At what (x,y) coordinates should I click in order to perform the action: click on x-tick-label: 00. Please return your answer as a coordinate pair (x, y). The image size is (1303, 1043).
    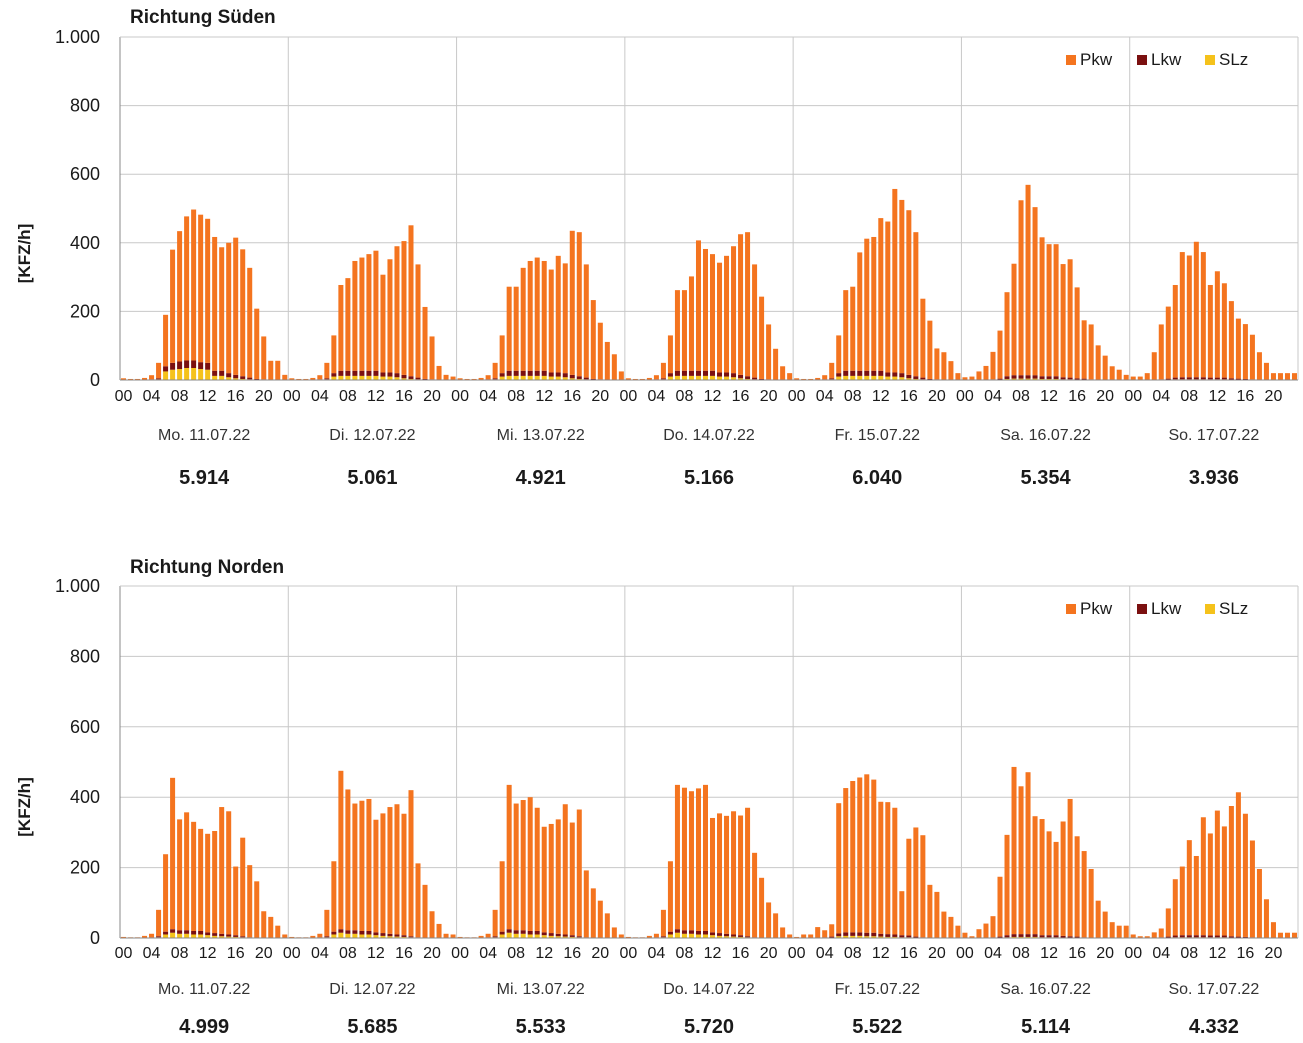
    Looking at the image, I should click on (460, 953).